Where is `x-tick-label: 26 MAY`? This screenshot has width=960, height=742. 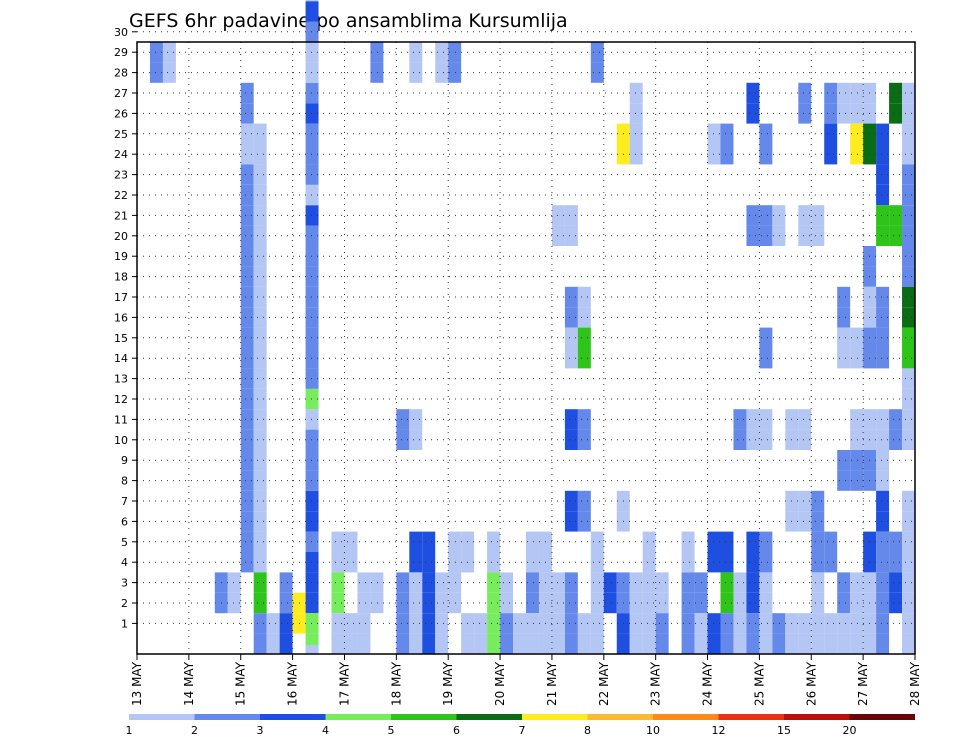 x-tick-label: 26 MAY is located at coordinates (811, 683).